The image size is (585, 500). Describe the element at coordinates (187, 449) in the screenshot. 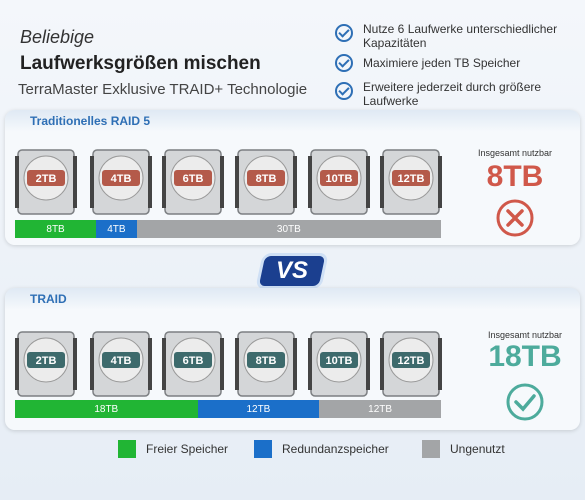

I see `legend-label: Freier Speicher` at that location.